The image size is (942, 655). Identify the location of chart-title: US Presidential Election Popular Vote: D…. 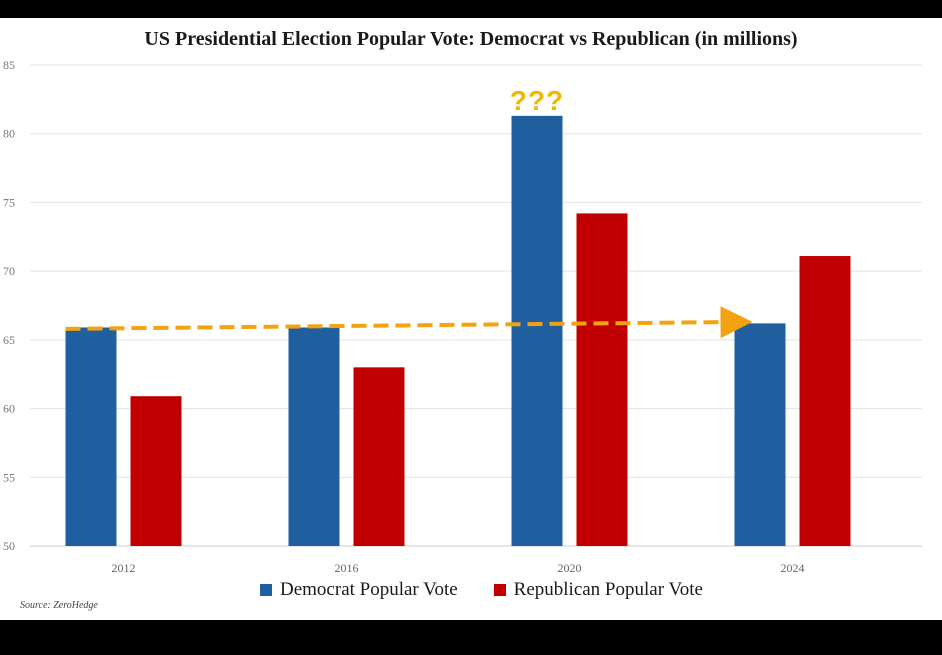
(471, 39).